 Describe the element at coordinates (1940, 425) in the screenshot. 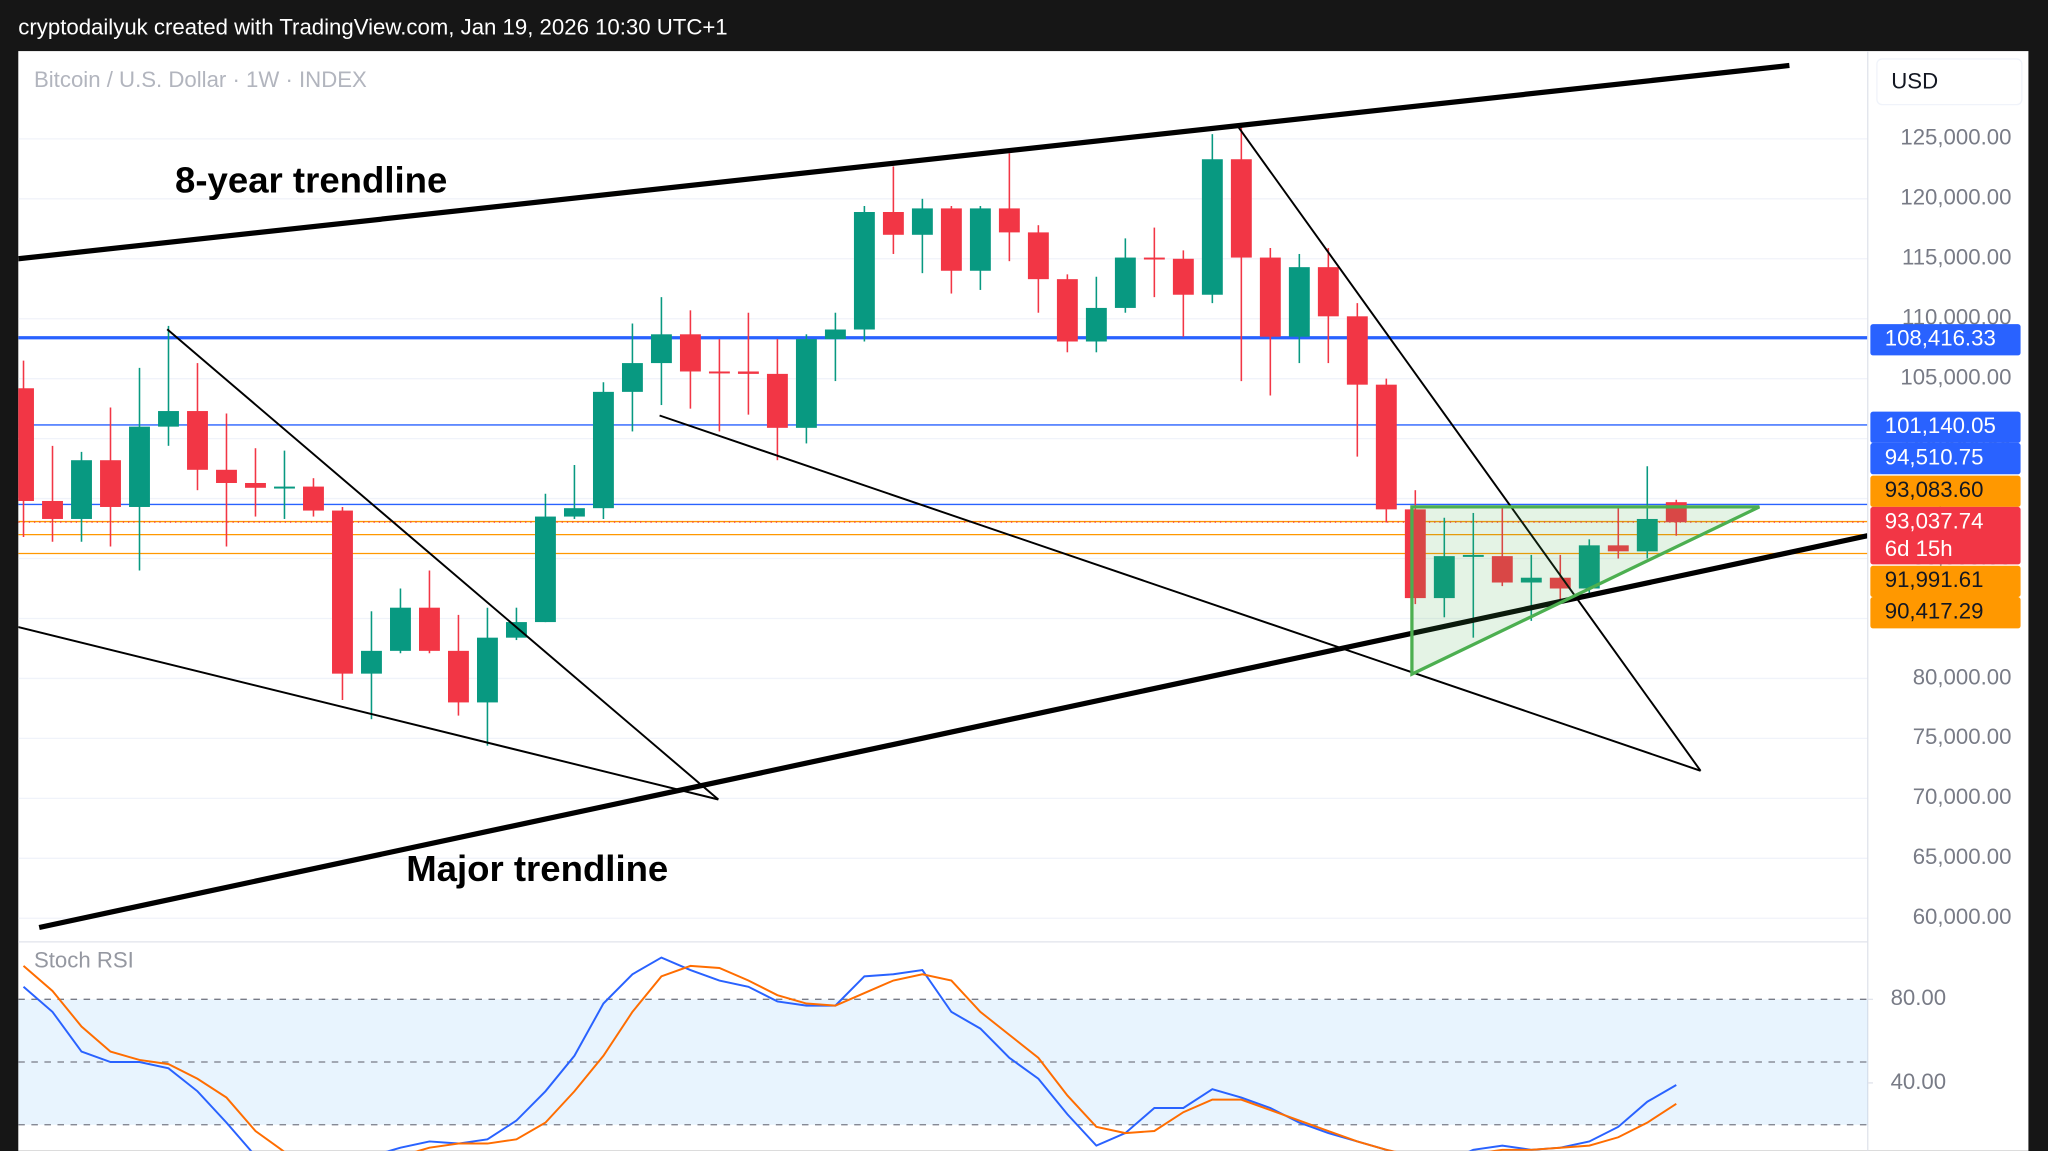

I see `price-label: 101,140.05` at that location.